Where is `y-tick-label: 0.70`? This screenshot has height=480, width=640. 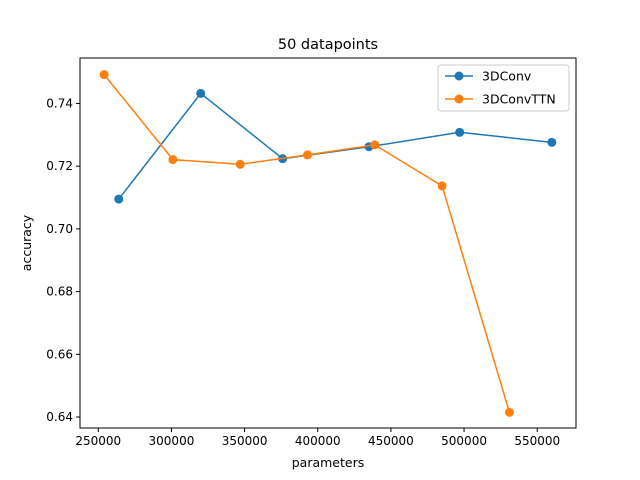 y-tick-label: 0.70 is located at coordinates (59, 229).